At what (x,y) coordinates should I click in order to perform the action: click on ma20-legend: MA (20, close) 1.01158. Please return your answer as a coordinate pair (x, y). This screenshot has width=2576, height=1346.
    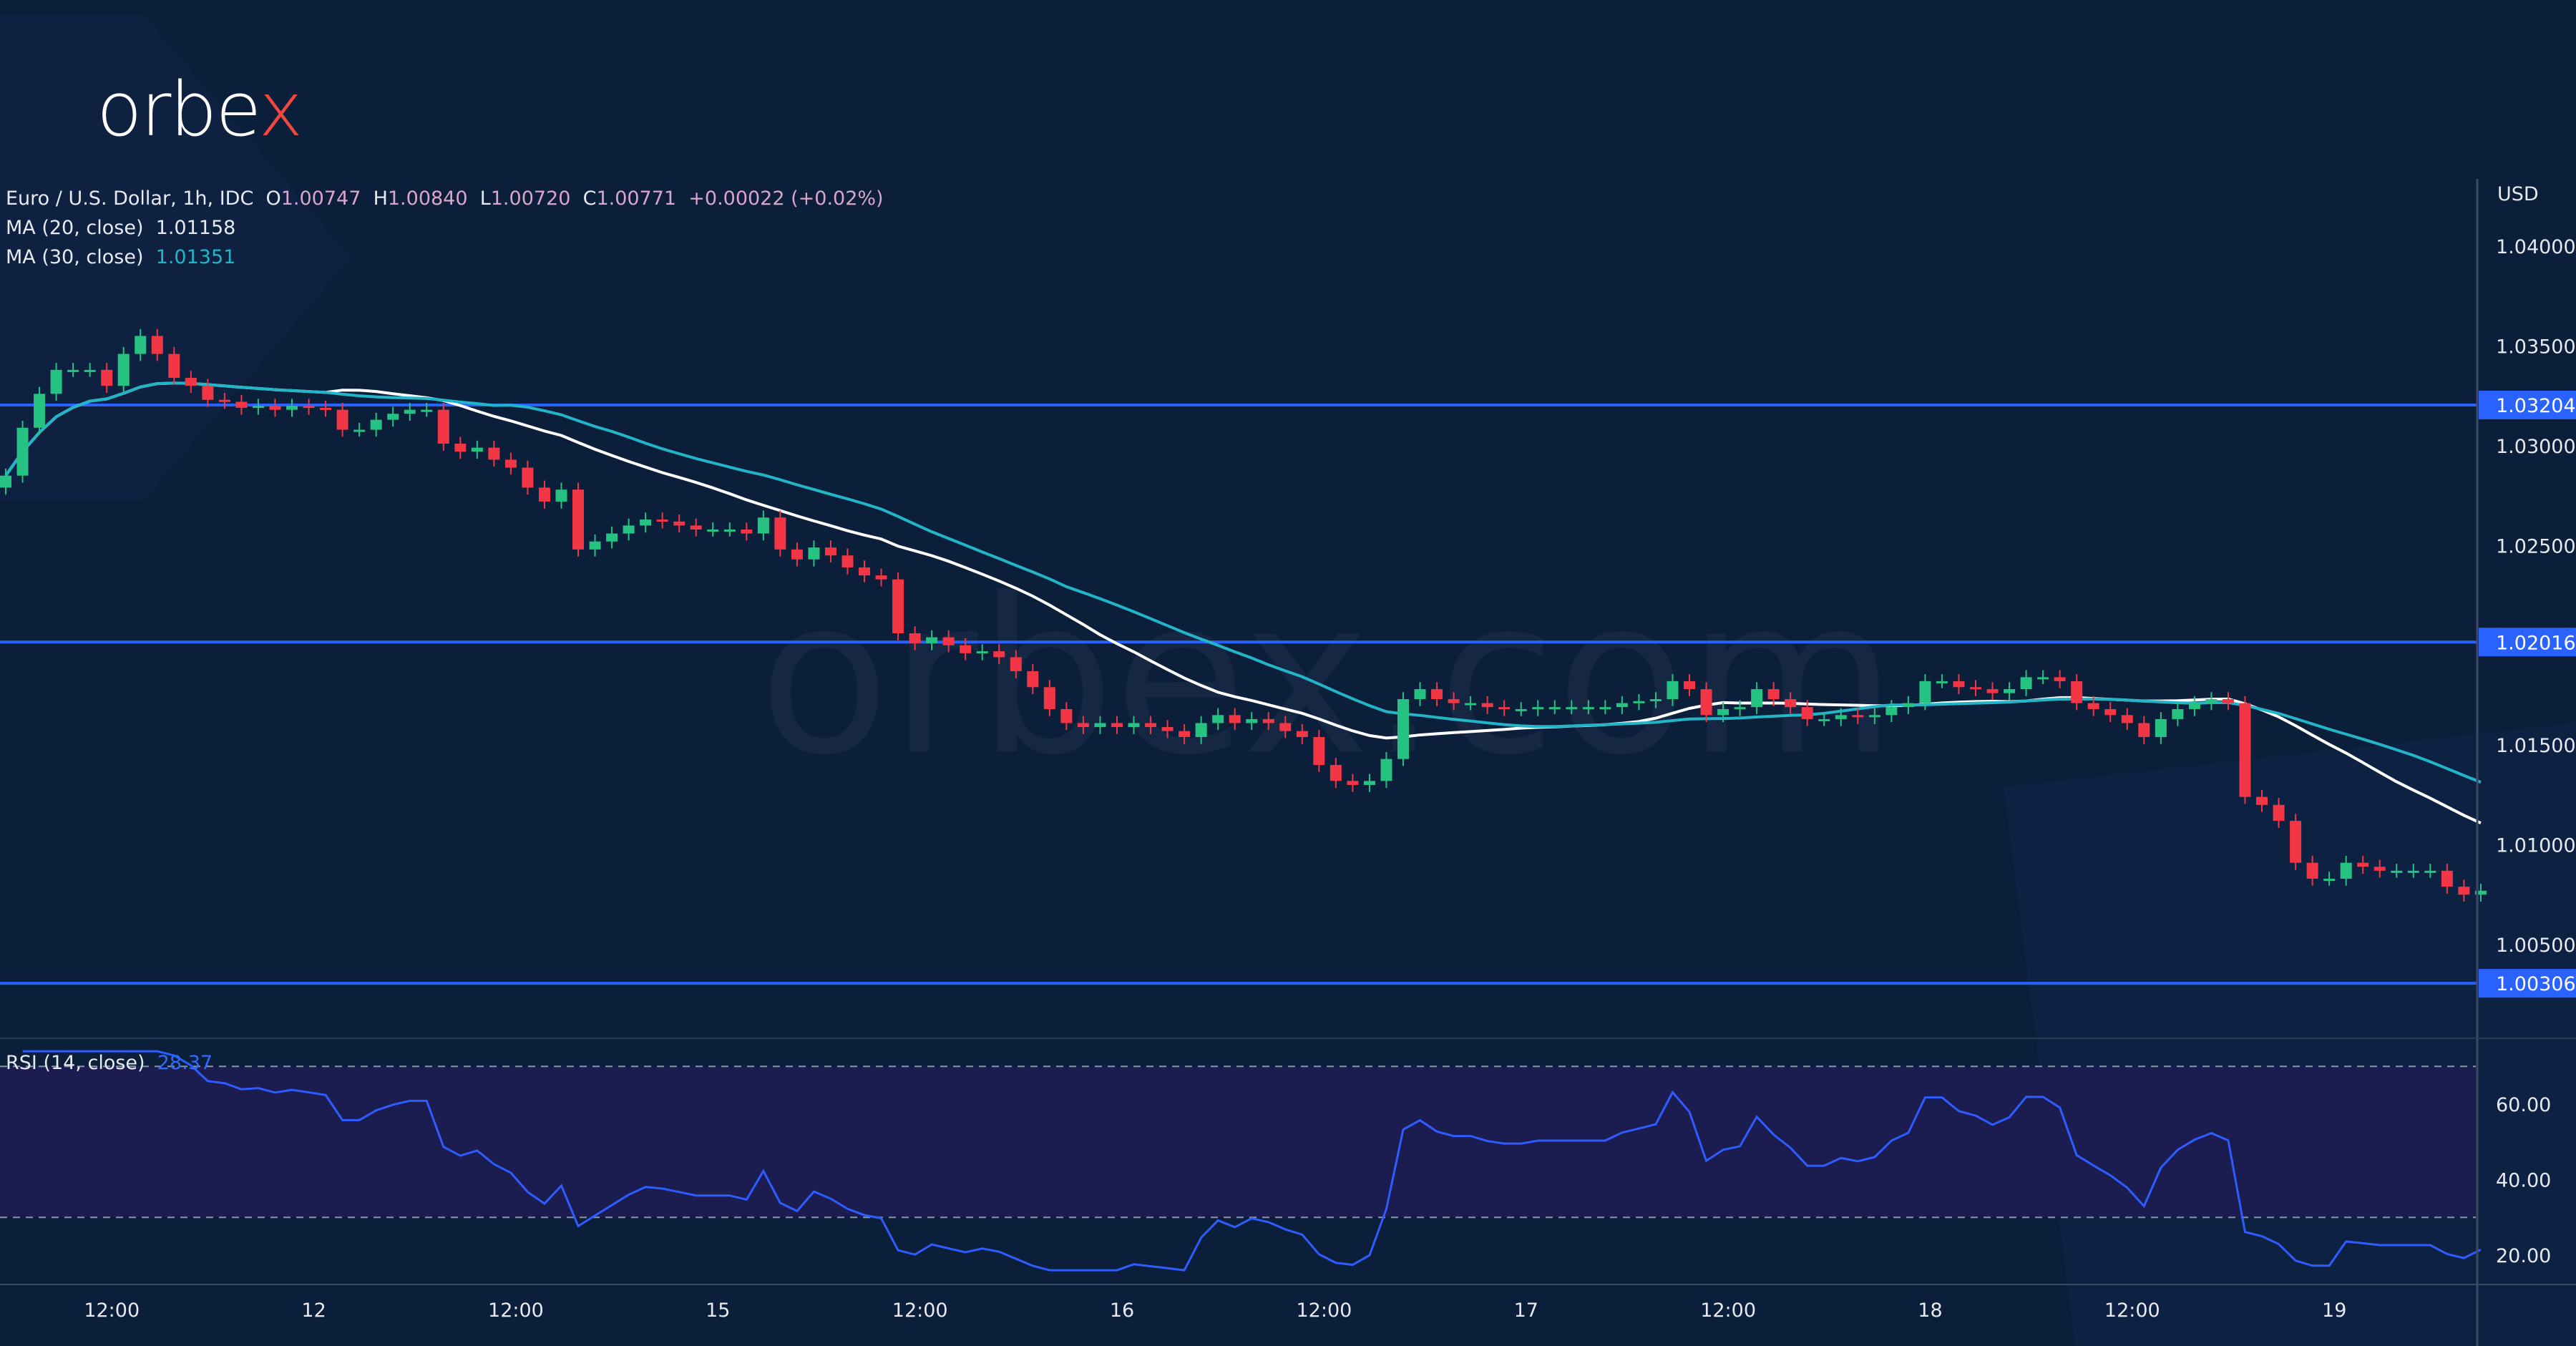
    Looking at the image, I should click on (121, 228).